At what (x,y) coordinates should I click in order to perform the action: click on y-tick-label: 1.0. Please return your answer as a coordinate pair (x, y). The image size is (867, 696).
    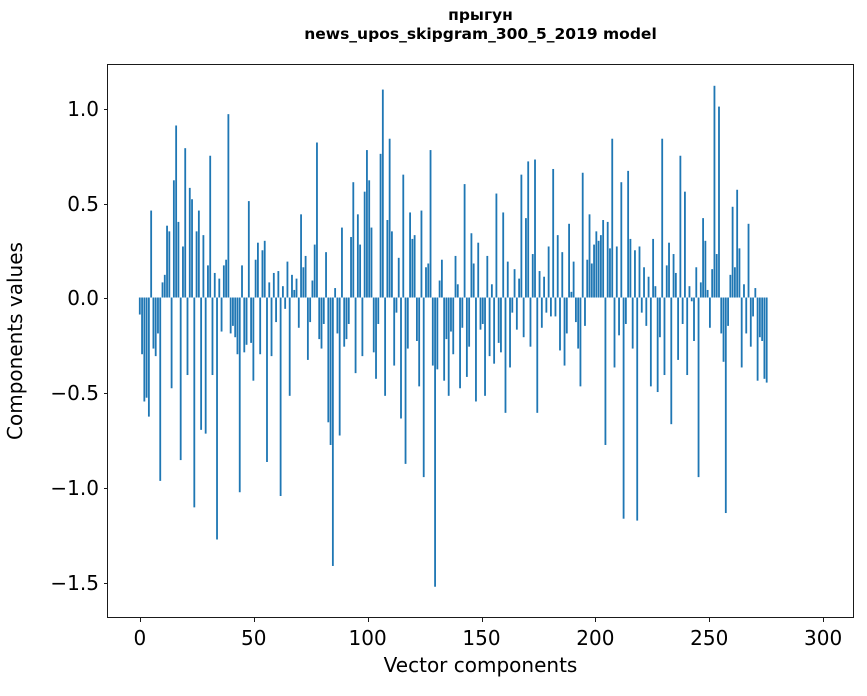
    Looking at the image, I should click on (83, 108).